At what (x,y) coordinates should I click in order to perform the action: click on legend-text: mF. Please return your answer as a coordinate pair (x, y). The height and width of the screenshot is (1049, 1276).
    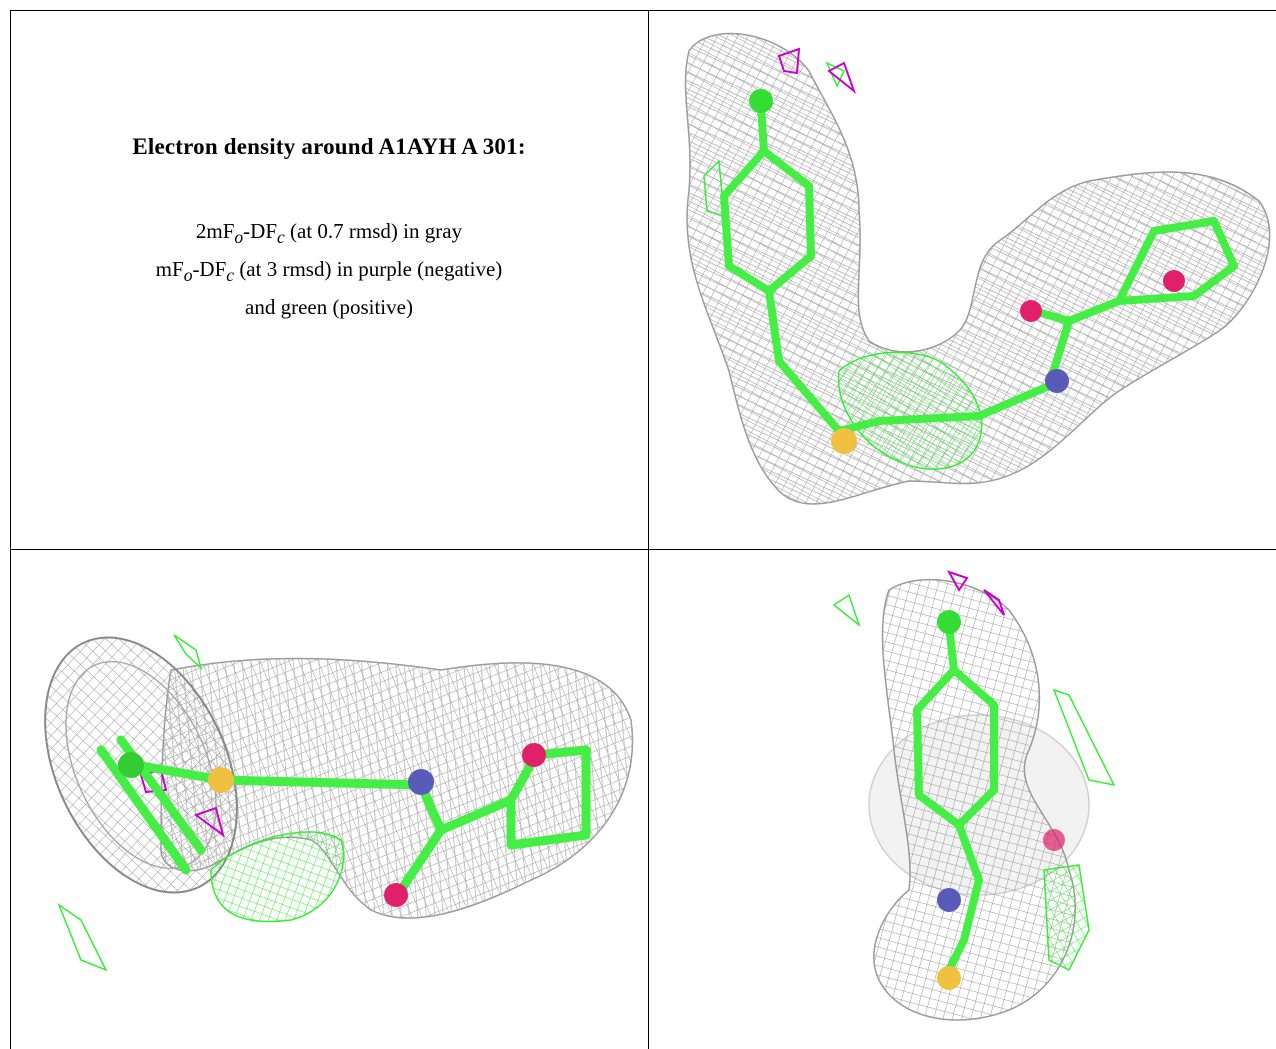
    Looking at the image, I should click on (169, 269).